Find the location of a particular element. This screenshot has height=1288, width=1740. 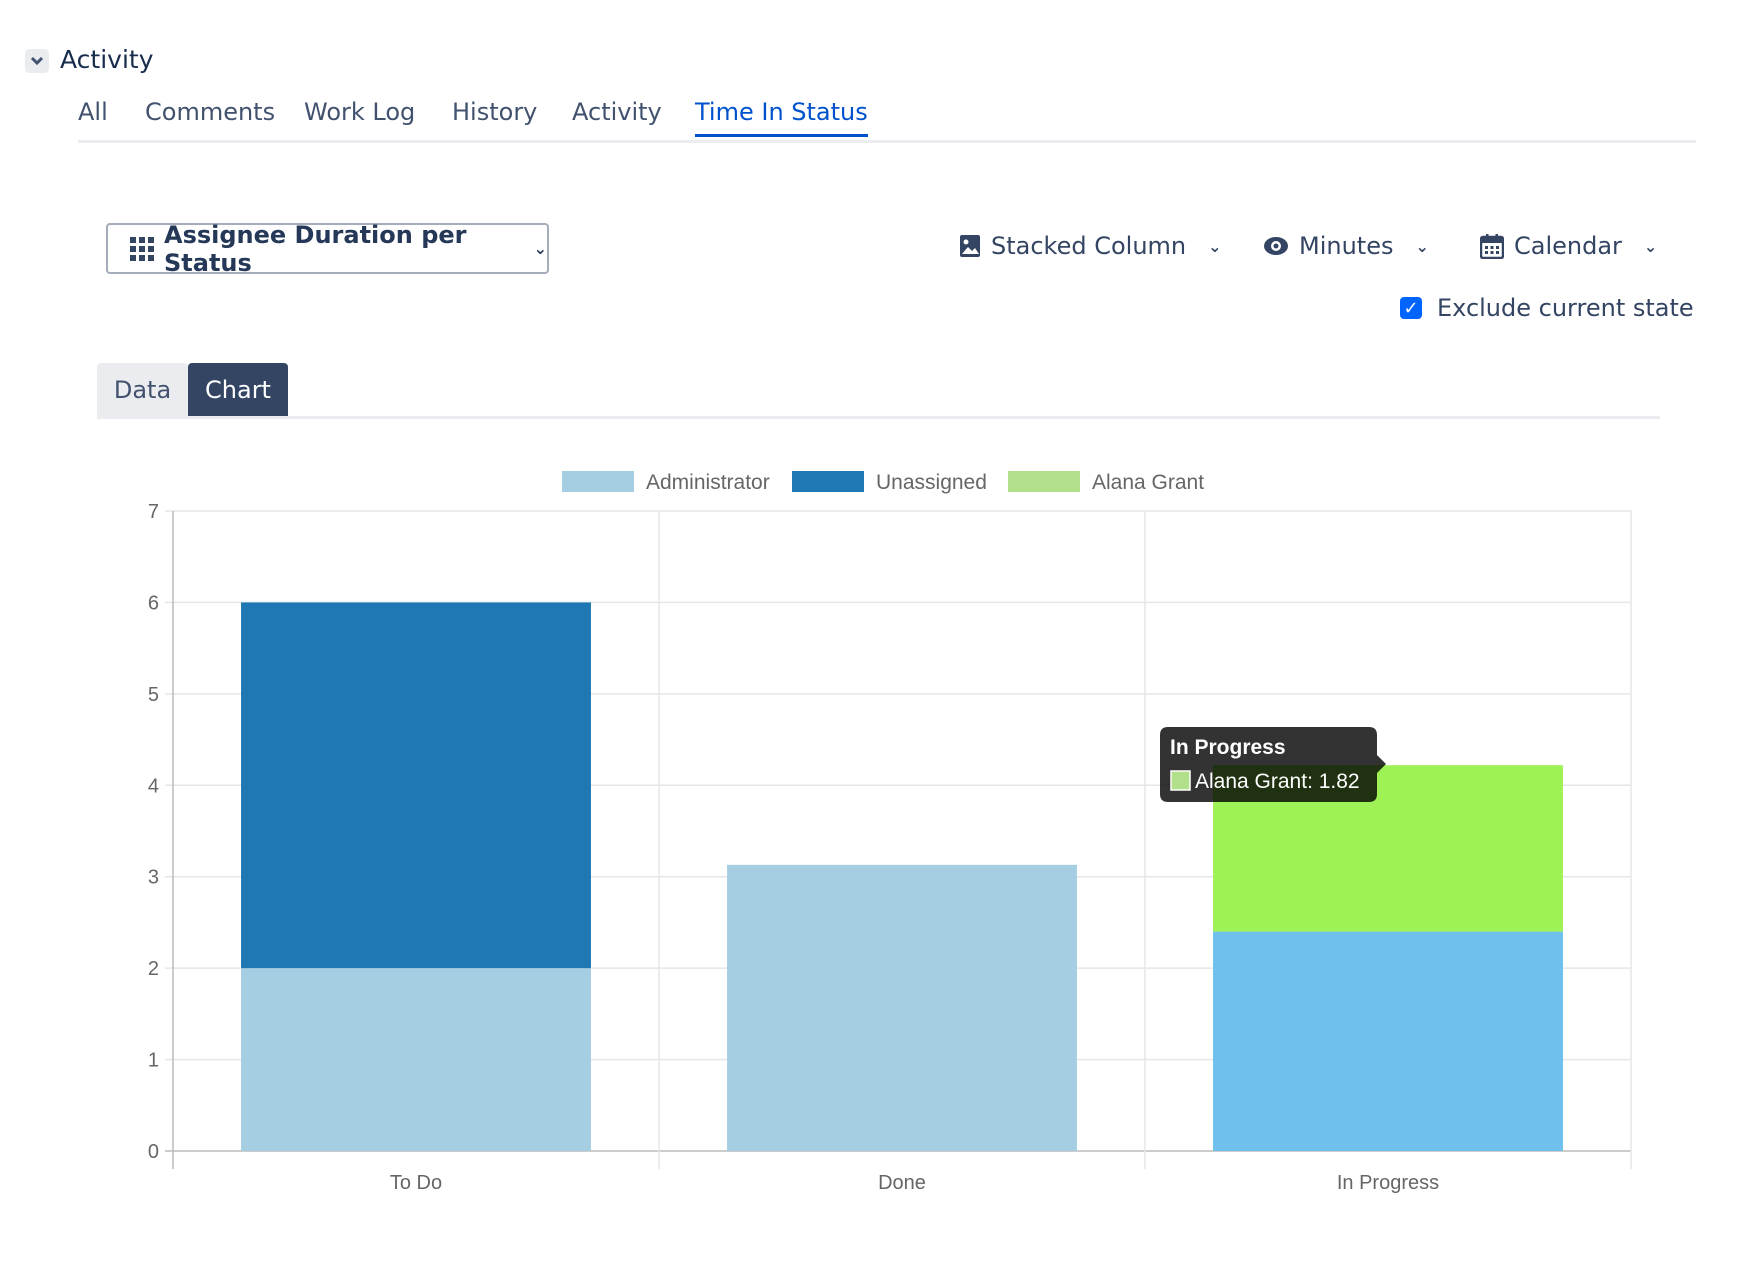

calendar-icon is located at coordinates (1492, 246).